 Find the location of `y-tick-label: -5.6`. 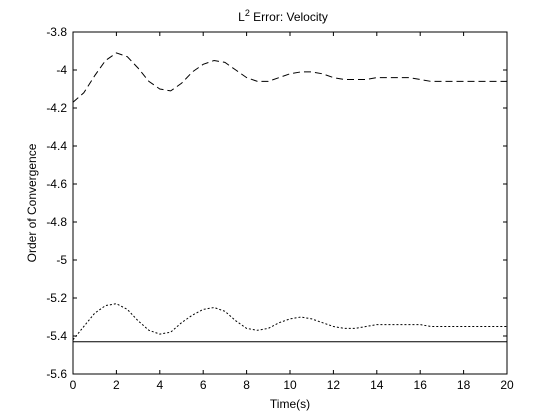

y-tick-label: -5.6 is located at coordinates (56, 374).